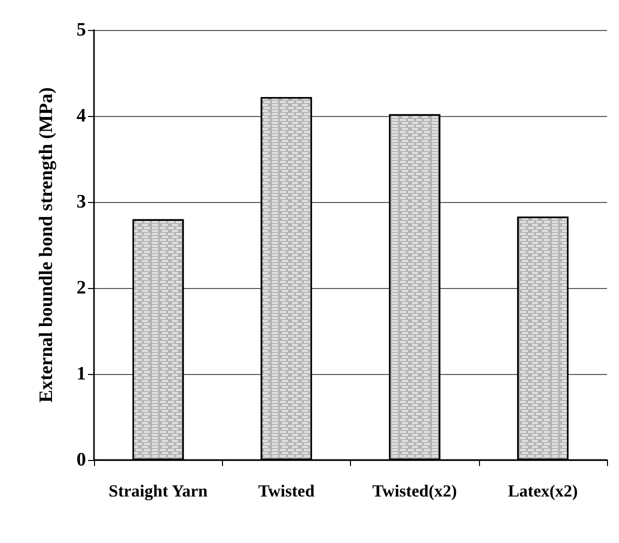  Describe the element at coordinates (81, 30) in the screenshot. I see `y-tick-label: 5` at that location.